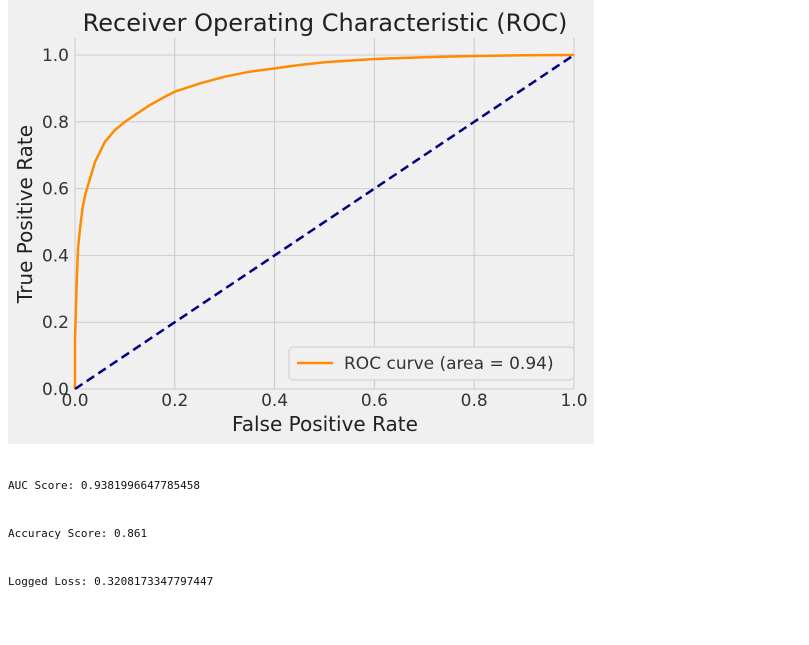 The image size is (809, 645). Describe the element at coordinates (55, 190) in the screenshot. I see `y-tick-label: 0.6` at that location.